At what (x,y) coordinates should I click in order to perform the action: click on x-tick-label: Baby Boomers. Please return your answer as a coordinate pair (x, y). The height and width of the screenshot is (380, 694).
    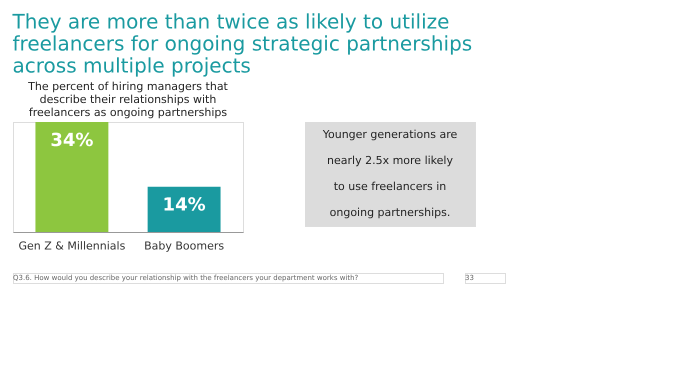
    Looking at the image, I should click on (184, 246).